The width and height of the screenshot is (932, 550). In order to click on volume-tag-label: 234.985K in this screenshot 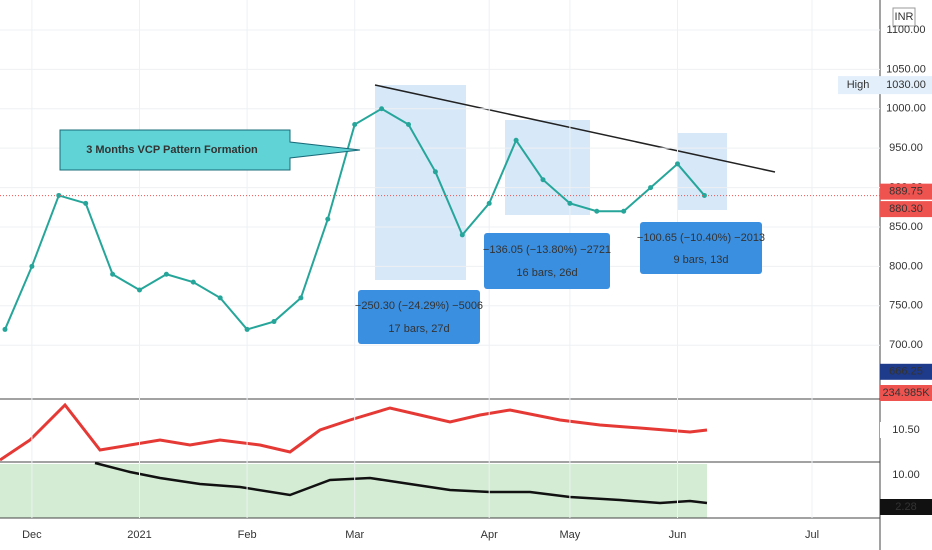, I will do `click(906, 393)`.